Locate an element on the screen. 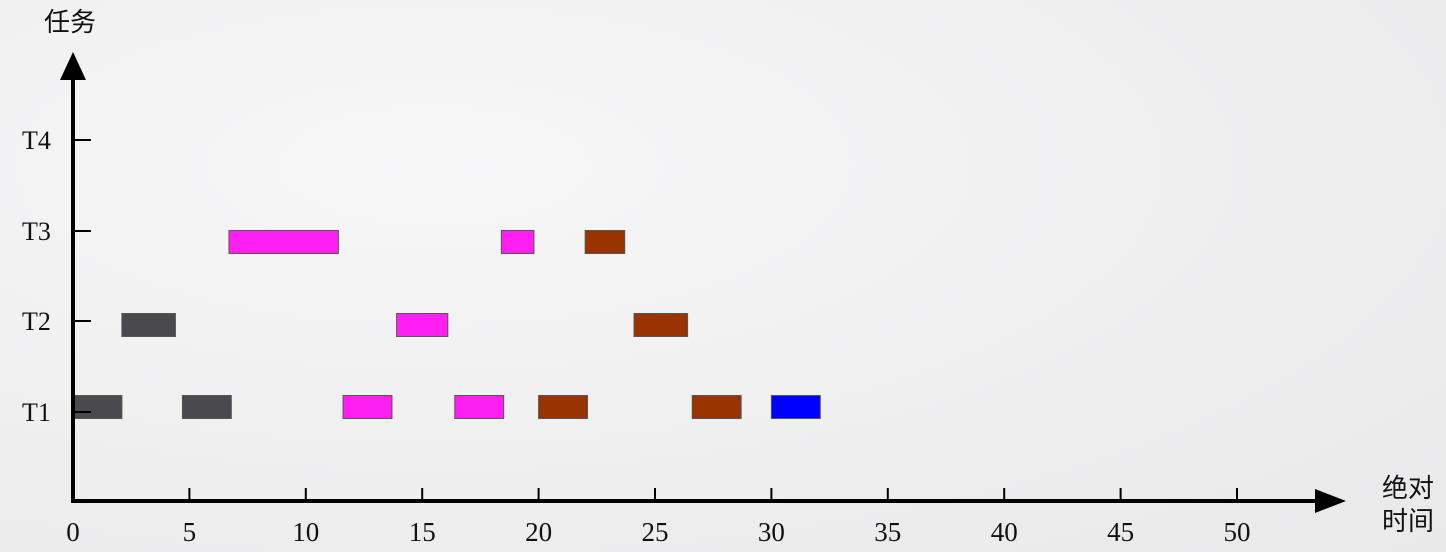 This screenshot has height=552, width=1446. y-ticks-layer: T1 T2 T3 T4 is located at coordinates (56, 276).